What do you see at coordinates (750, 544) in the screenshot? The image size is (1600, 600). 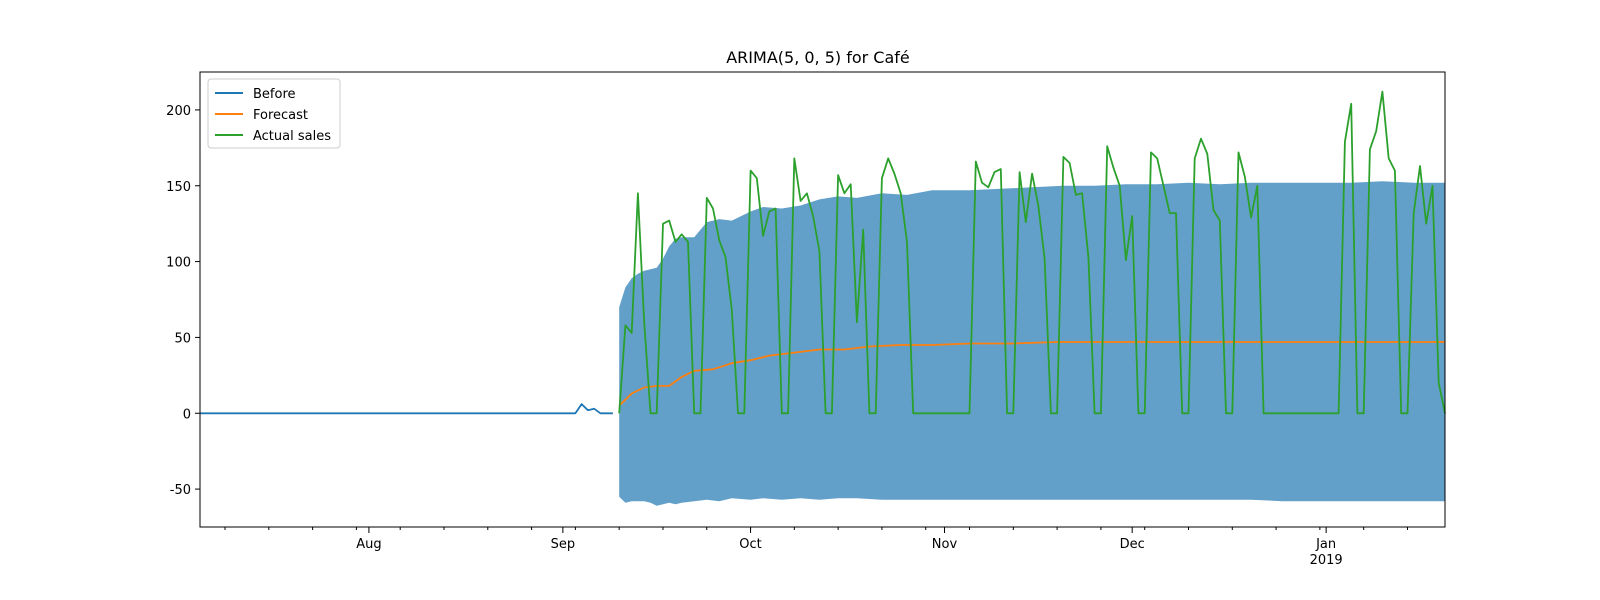 I see `x-tick-label: Oct` at bounding box center [750, 544].